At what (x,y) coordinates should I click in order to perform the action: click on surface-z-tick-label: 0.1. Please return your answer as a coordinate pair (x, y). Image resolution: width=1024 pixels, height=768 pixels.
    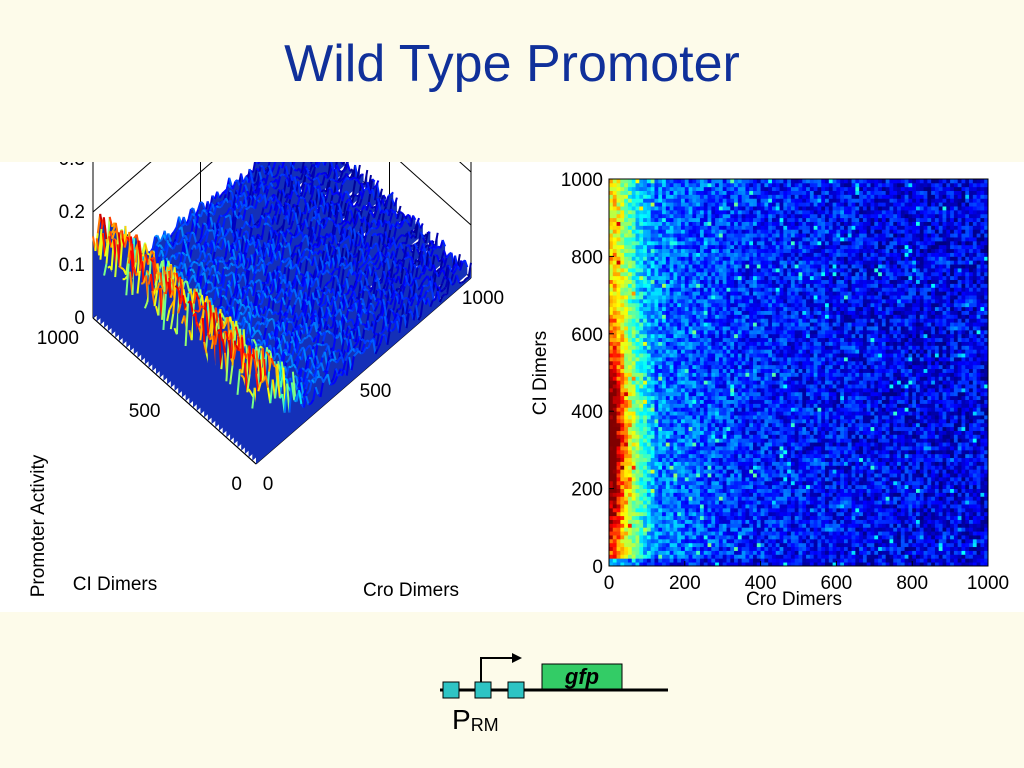
    Looking at the image, I should click on (72, 265).